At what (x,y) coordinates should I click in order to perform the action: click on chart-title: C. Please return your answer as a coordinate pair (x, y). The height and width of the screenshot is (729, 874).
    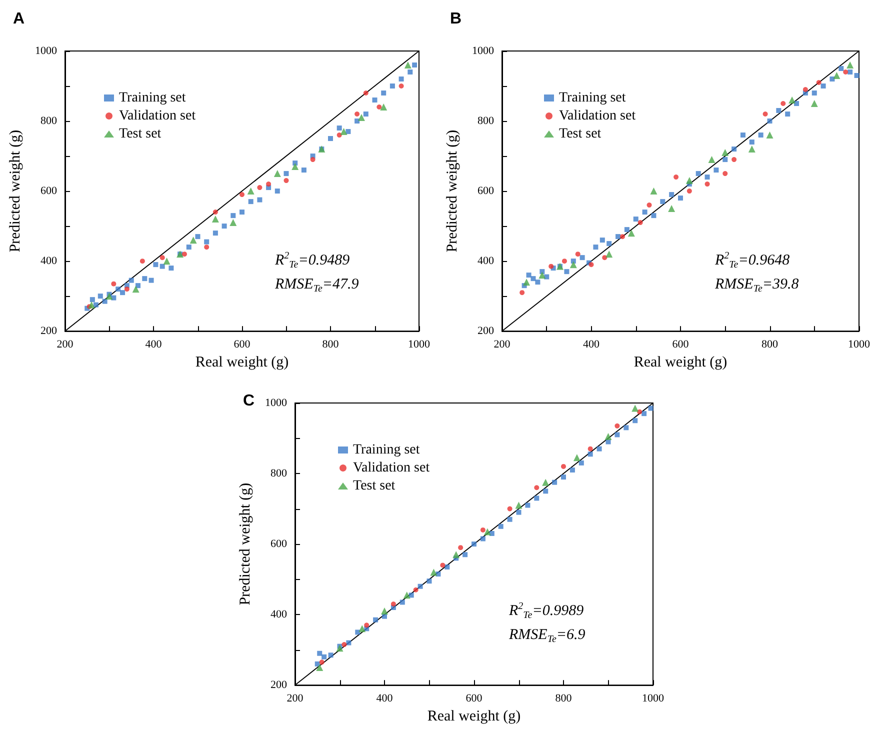
    Looking at the image, I should click on (249, 401).